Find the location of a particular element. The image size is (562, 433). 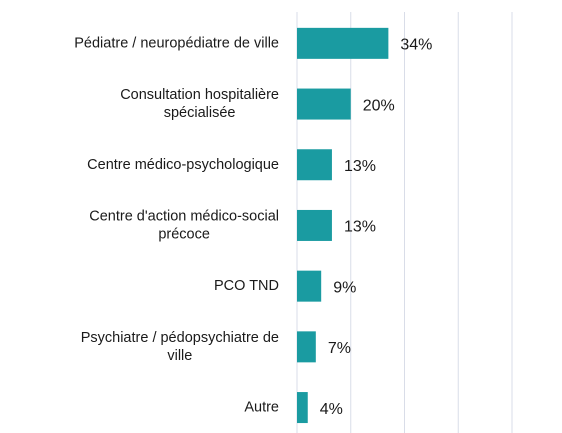

category-line: Consultation hospitalière is located at coordinates (199, 95).